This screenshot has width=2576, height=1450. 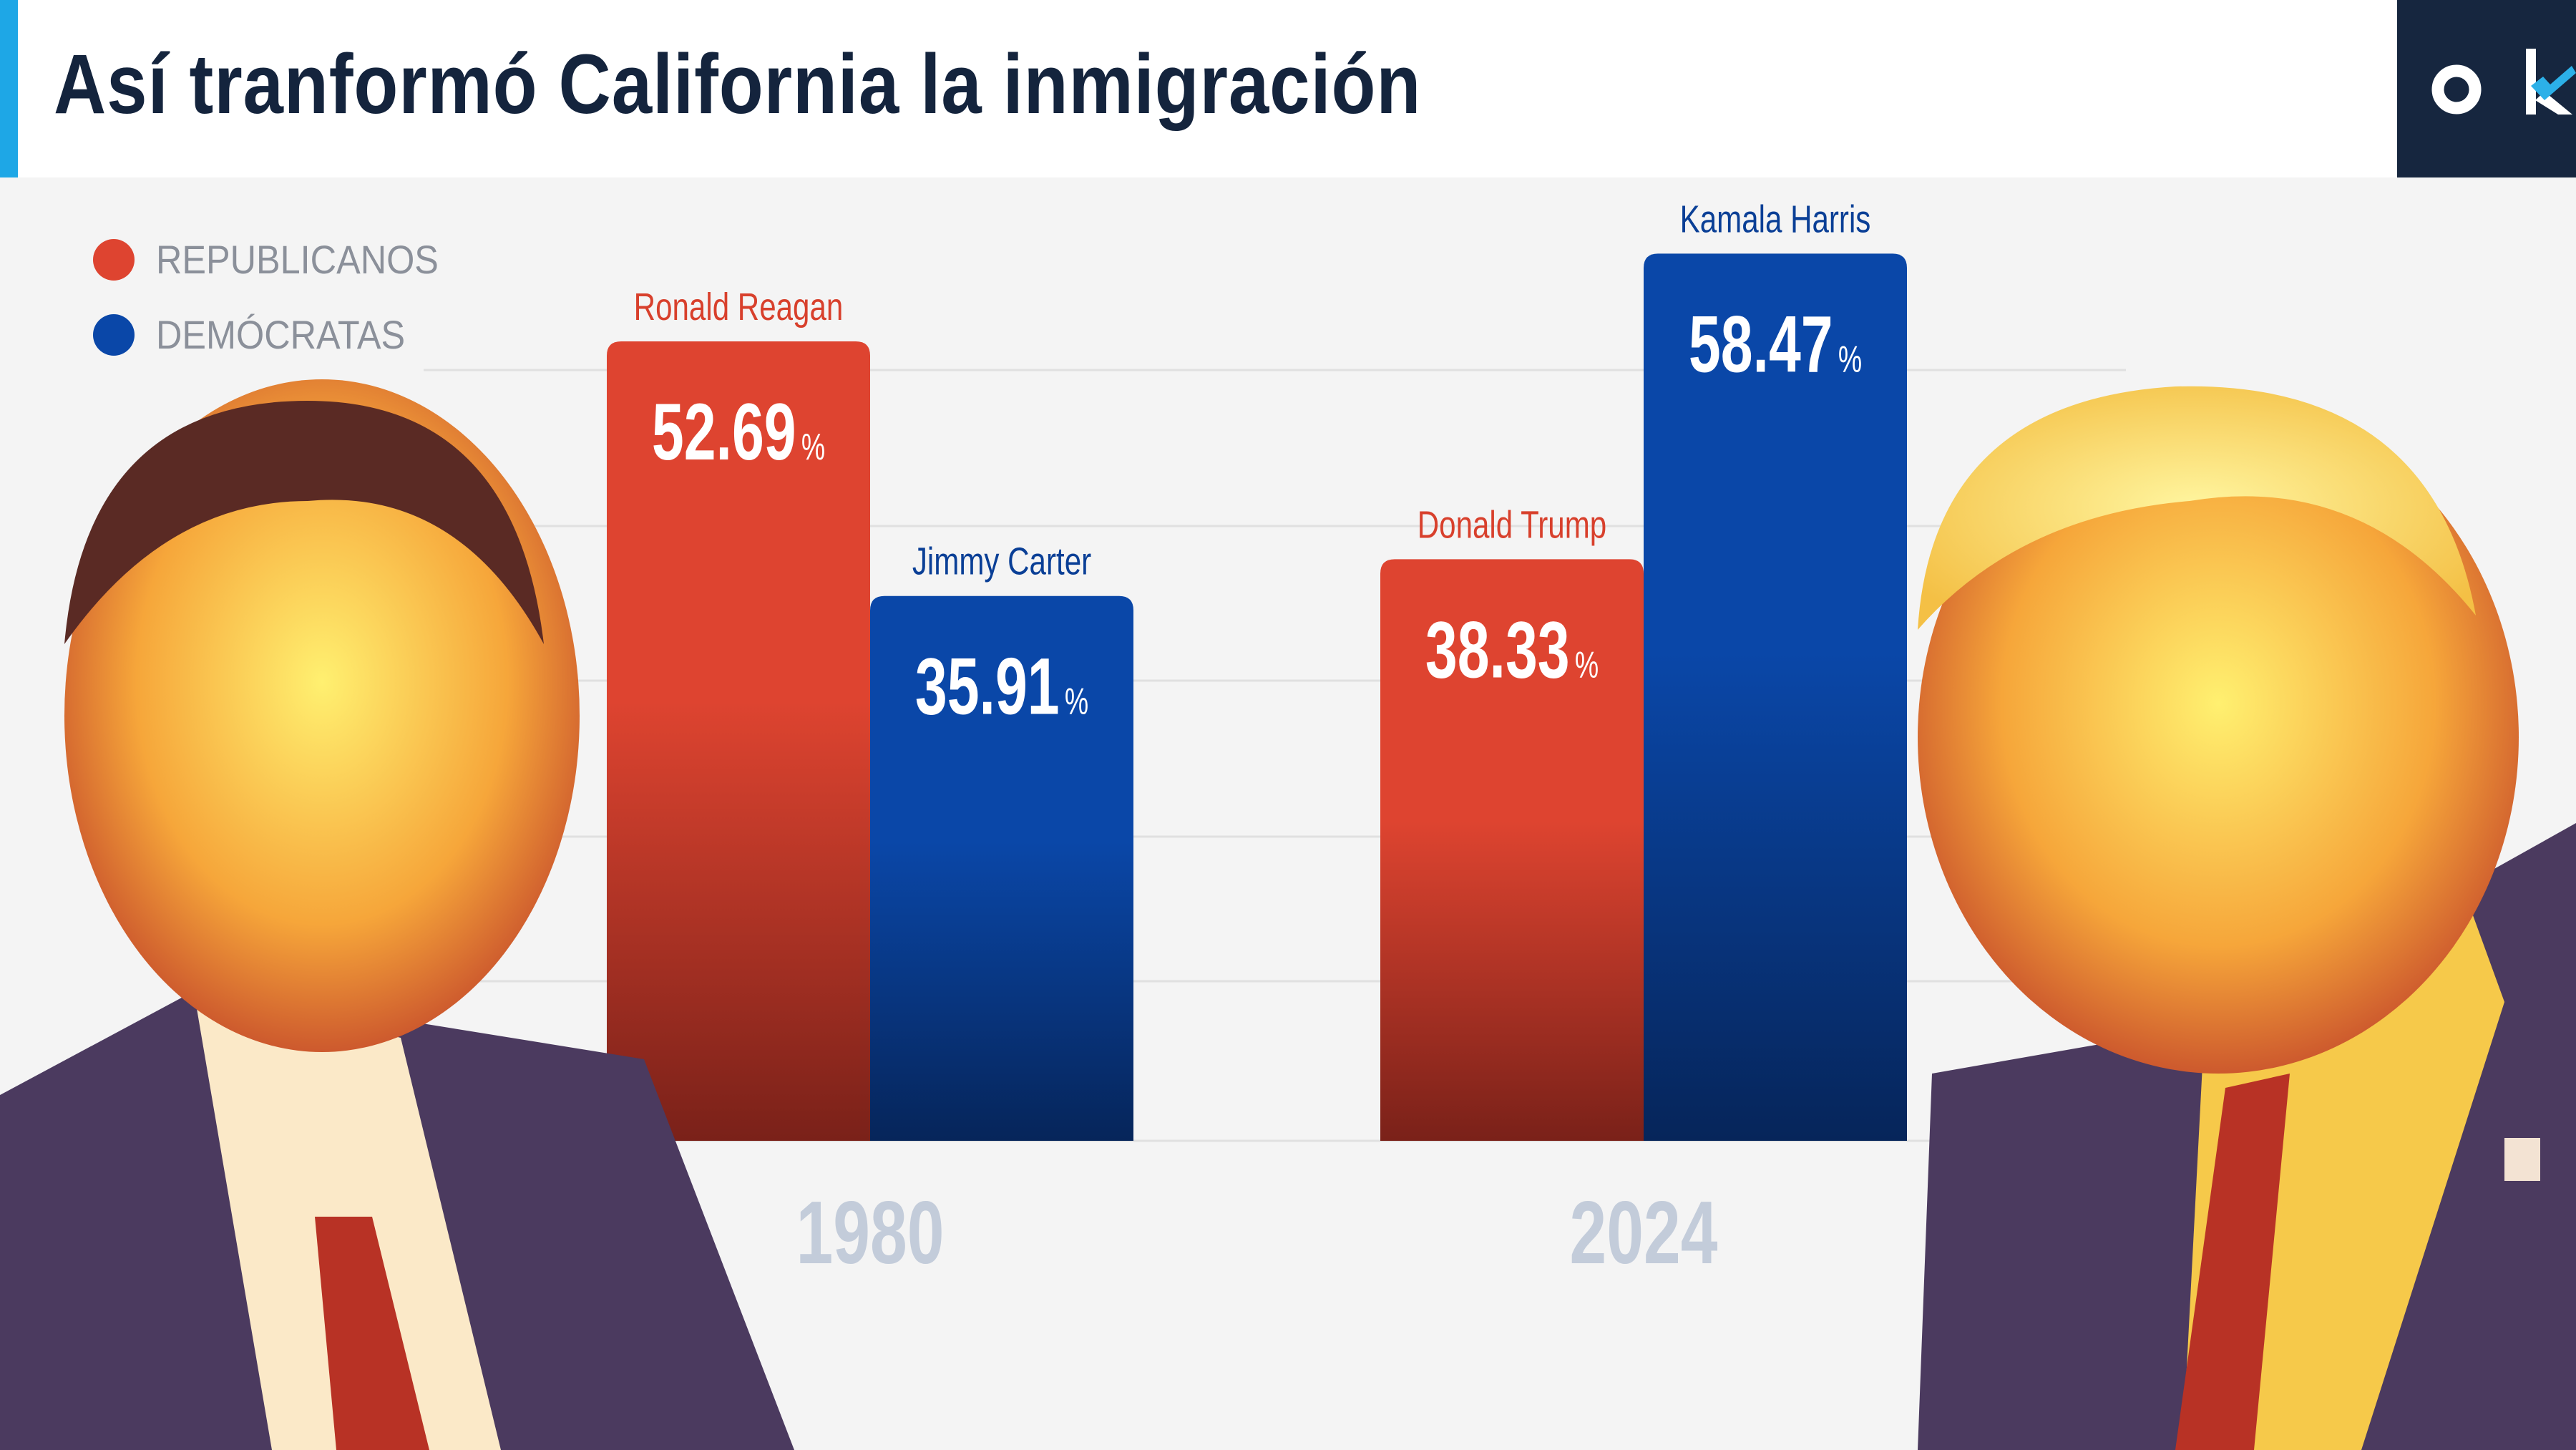 What do you see at coordinates (738, 741) in the screenshot?
I see `bar-ronald-reagan` at bounding box center [738, 741].